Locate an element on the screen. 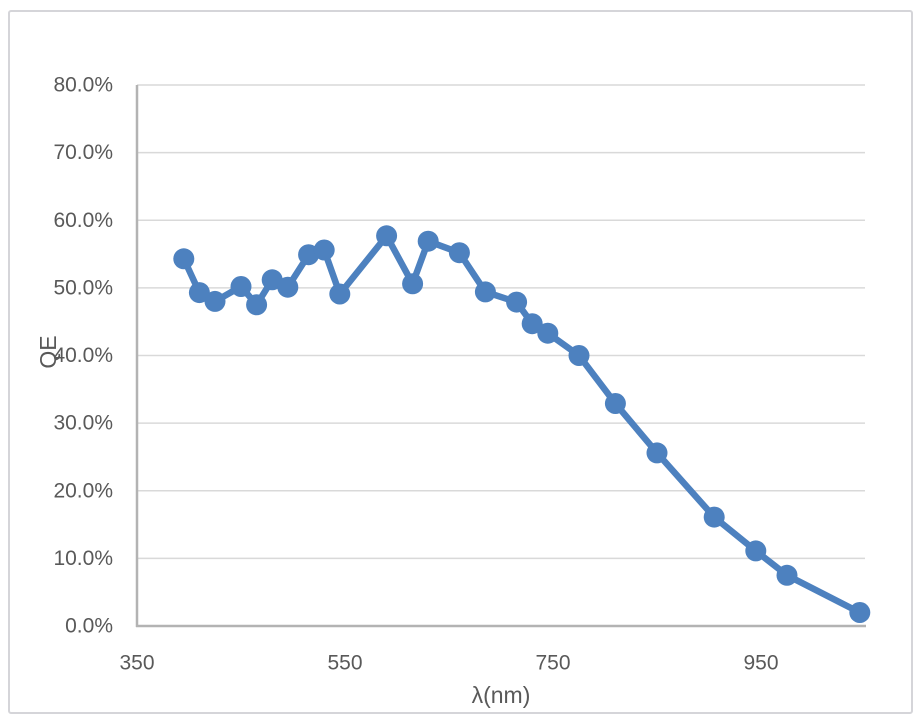 The image size is (922, 728). y-axis-title: QE is located at coordinates (48, 351).